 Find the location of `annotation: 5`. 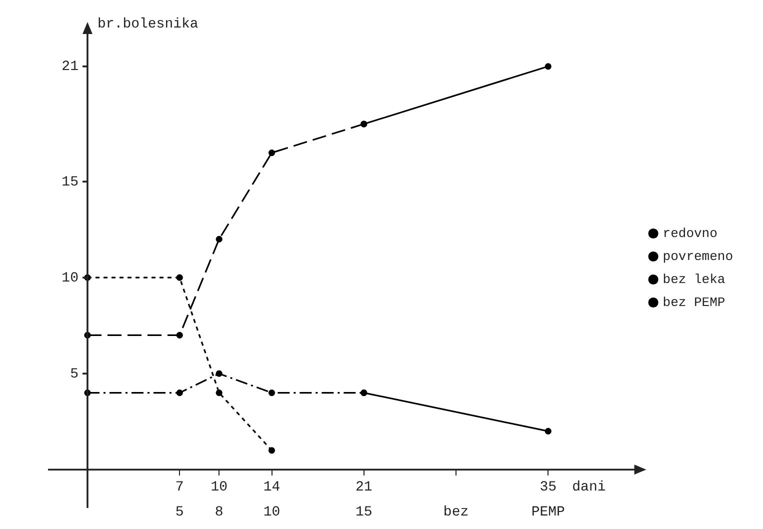

annotation: 5 is located at coordinates (179, 512).